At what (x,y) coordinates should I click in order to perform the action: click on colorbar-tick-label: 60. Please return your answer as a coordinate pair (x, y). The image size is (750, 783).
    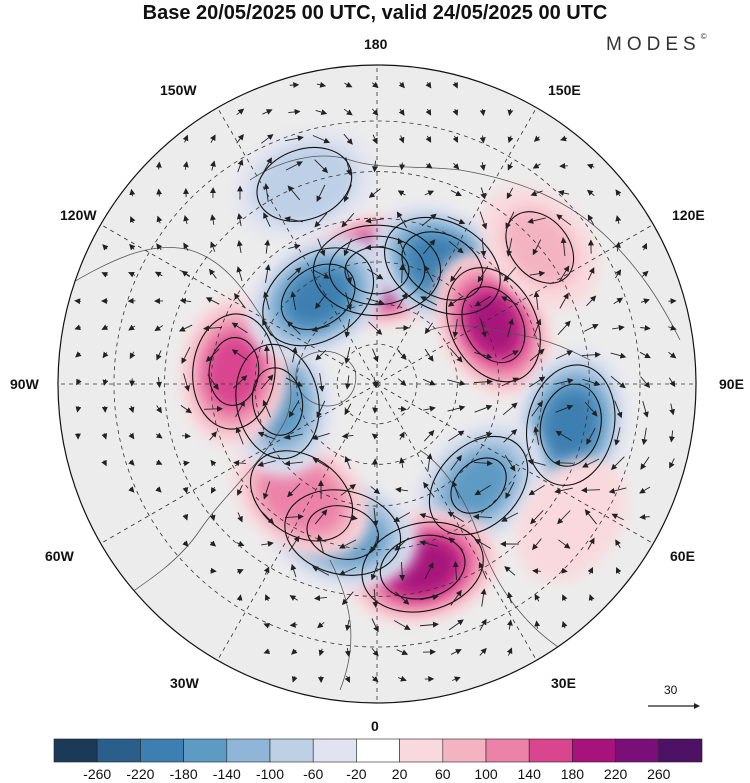
    Looking at the image, I should click on (443, 774).